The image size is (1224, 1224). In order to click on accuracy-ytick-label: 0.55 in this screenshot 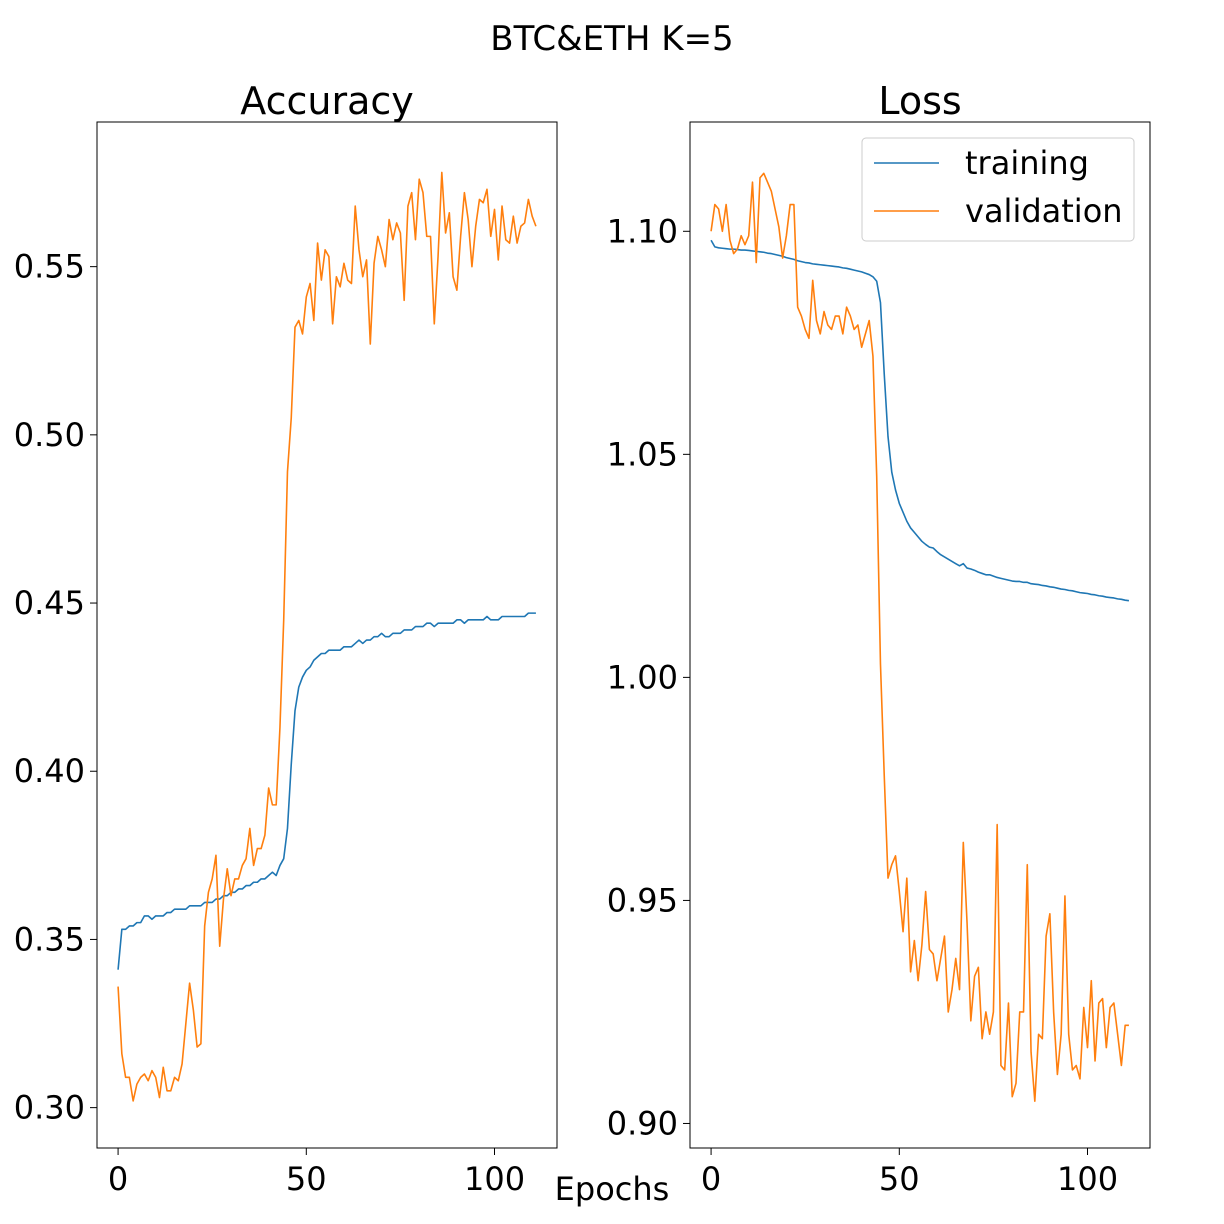, I will do `click(49, 267)`.